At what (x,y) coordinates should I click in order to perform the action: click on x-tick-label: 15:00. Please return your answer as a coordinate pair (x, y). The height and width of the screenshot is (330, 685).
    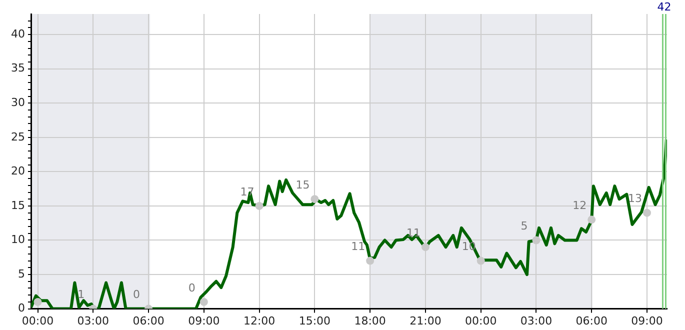
    Looking at the image, I should click on (314, 321).